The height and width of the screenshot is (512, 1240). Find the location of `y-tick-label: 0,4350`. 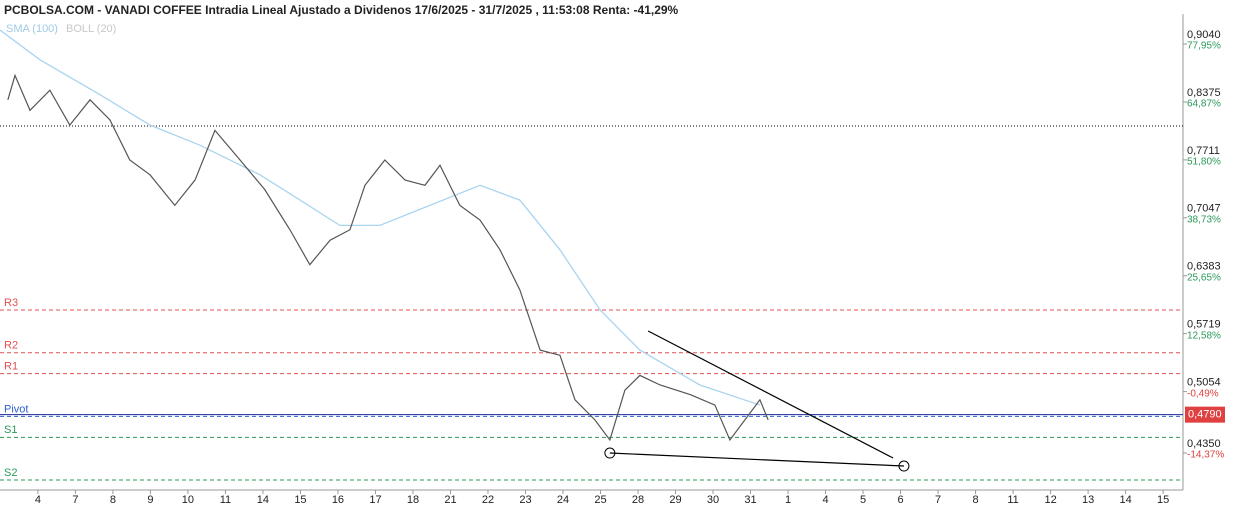

y-tick-label: 0,4350 is located at coordinates (1204, 444).